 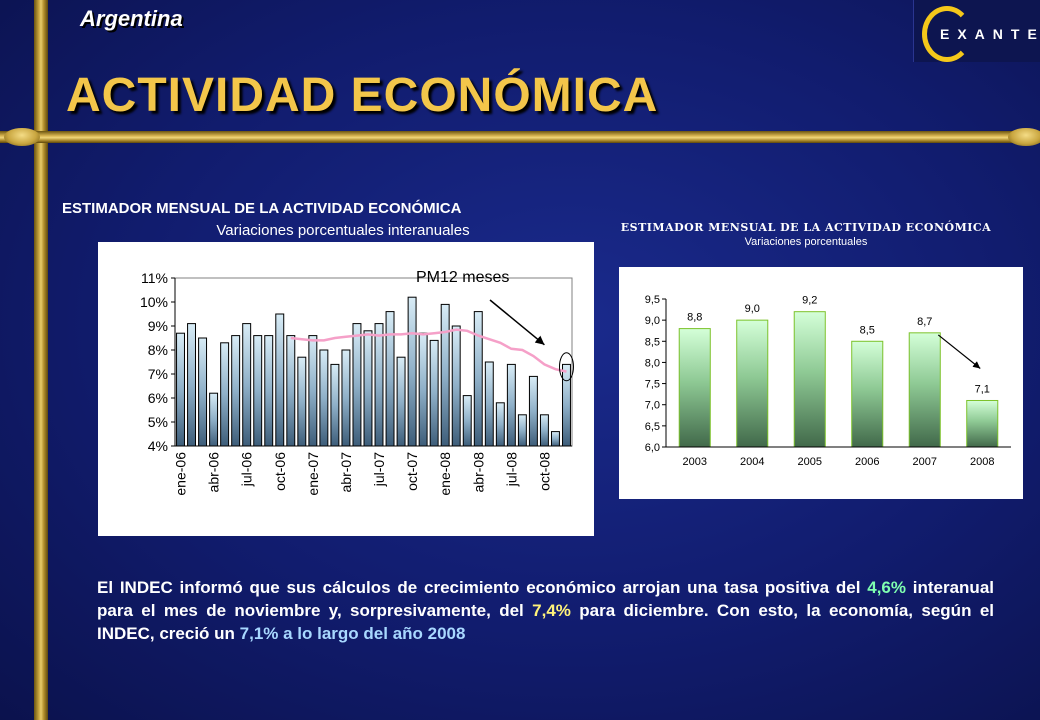 I want to click on logo-ring-icon, so click(x=947, y=34).